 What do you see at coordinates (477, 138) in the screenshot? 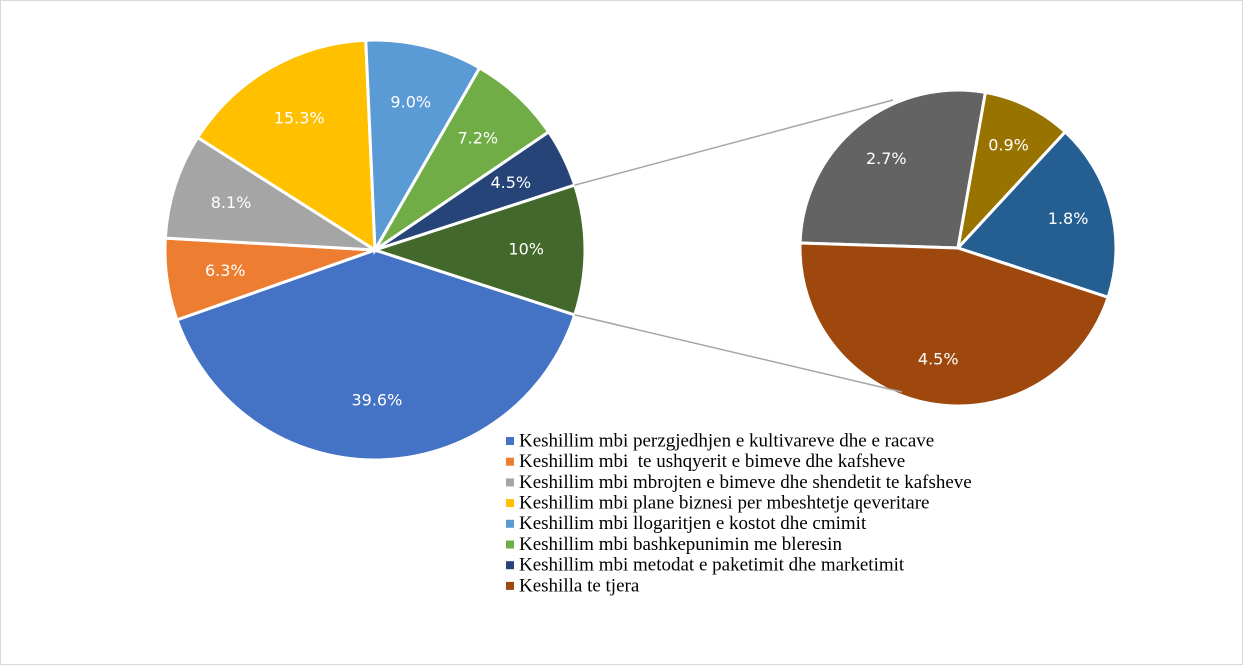
I see `data-label: 7.2%` at bounding box center [477, 138].